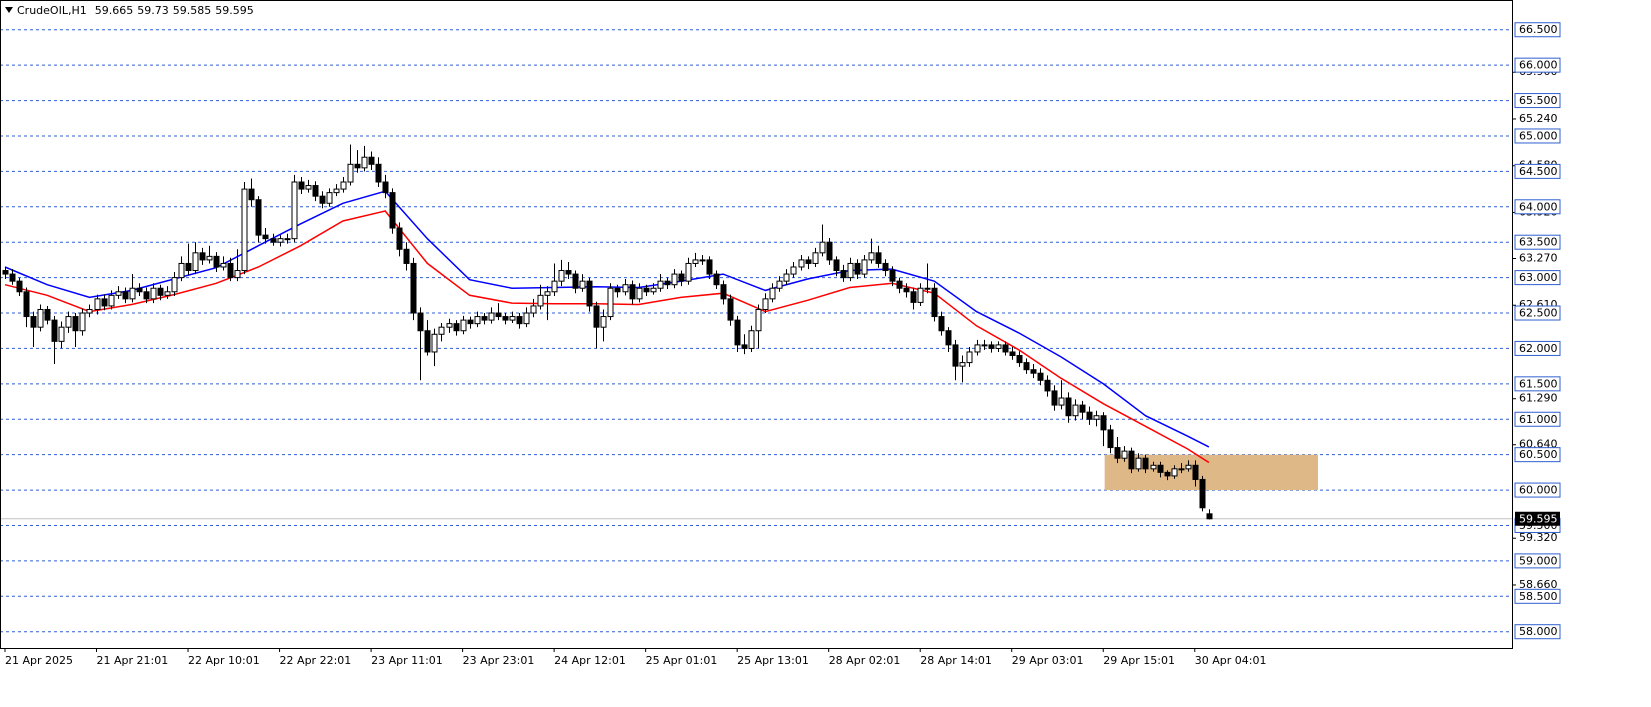  Describe the element at coordinates (499, 660) in the screenshot. I see `x-tick-label: 23 Apr 23:01` at that location.